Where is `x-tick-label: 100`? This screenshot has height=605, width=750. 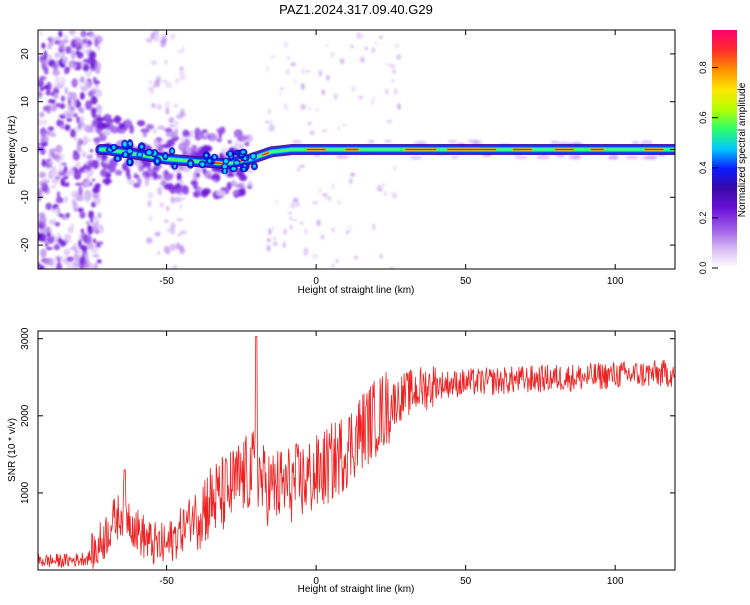
x-tick-label: 100 is located at coordinates (615, 581).